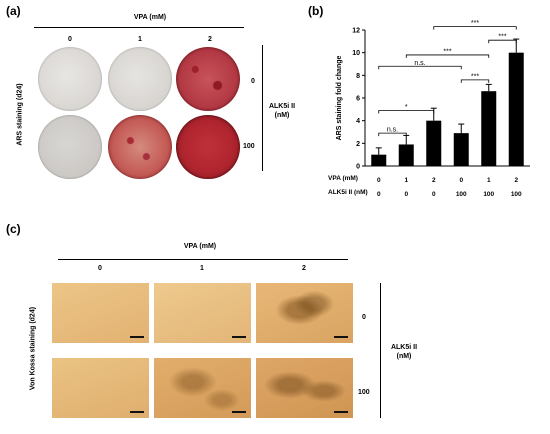 This screenshot has height=434, width=550. Describe the element at coordinates (150, 17) in the screenshot. I see `panel-a-vpa-header: VPA (mM)` at that location.